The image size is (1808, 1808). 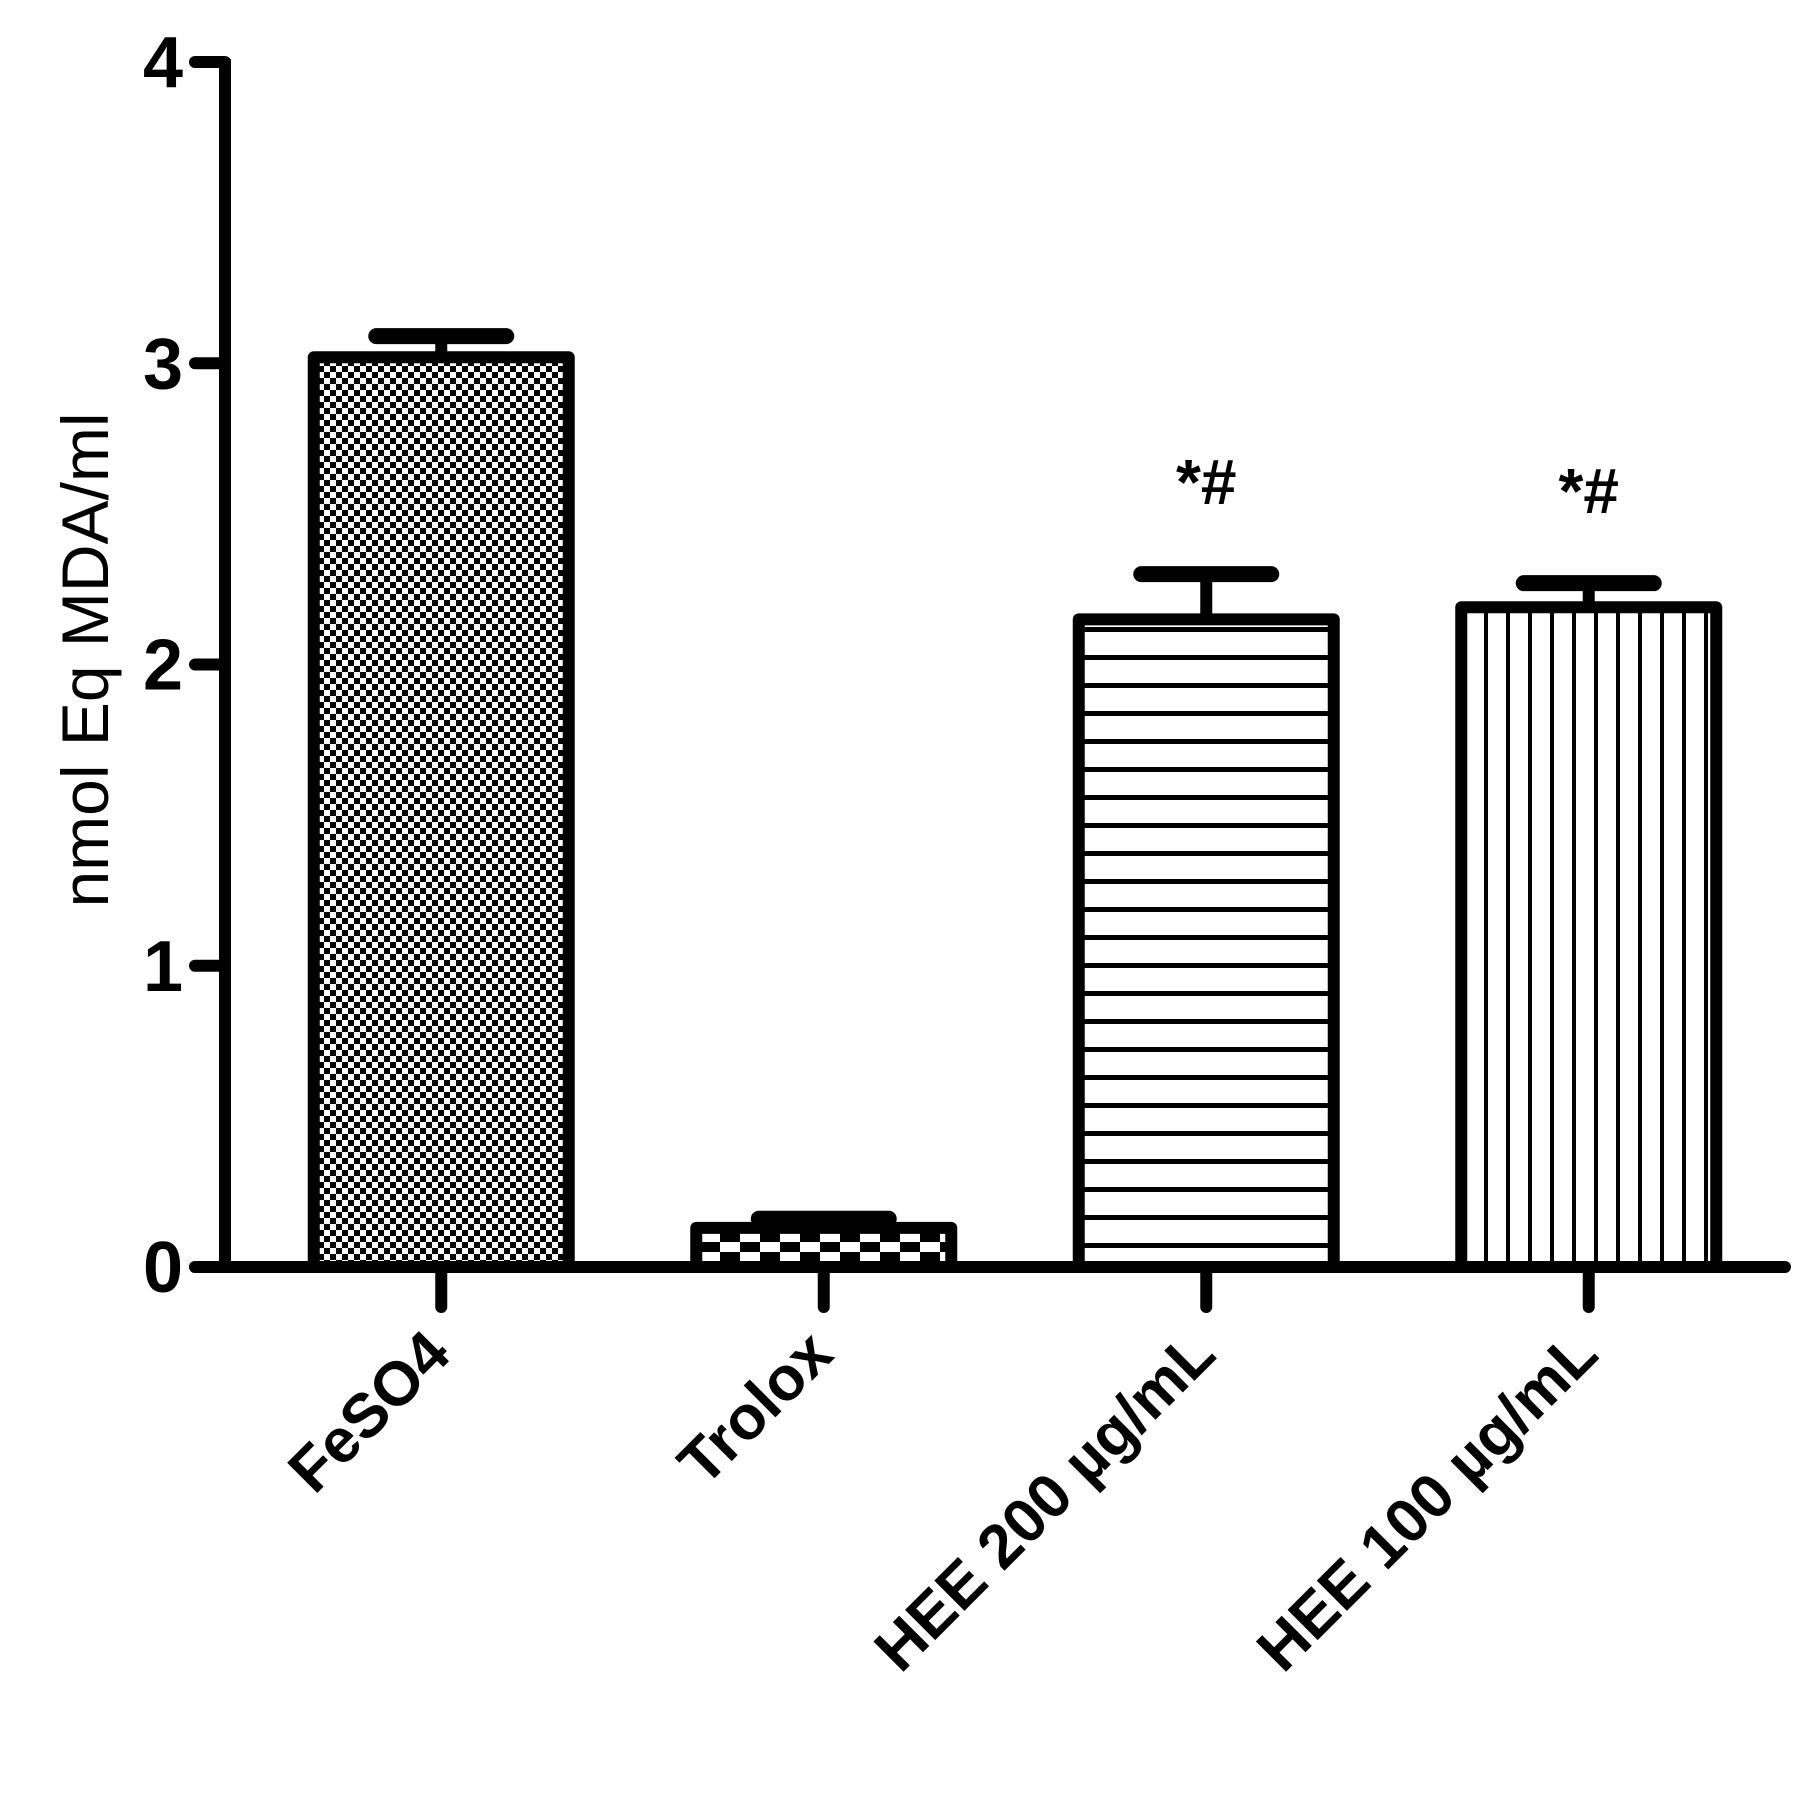 What do you see at coordinates (163, 1268) in the screenshot?
I see `y-tick-label-0: 0` at bounding box center [163, 1268].